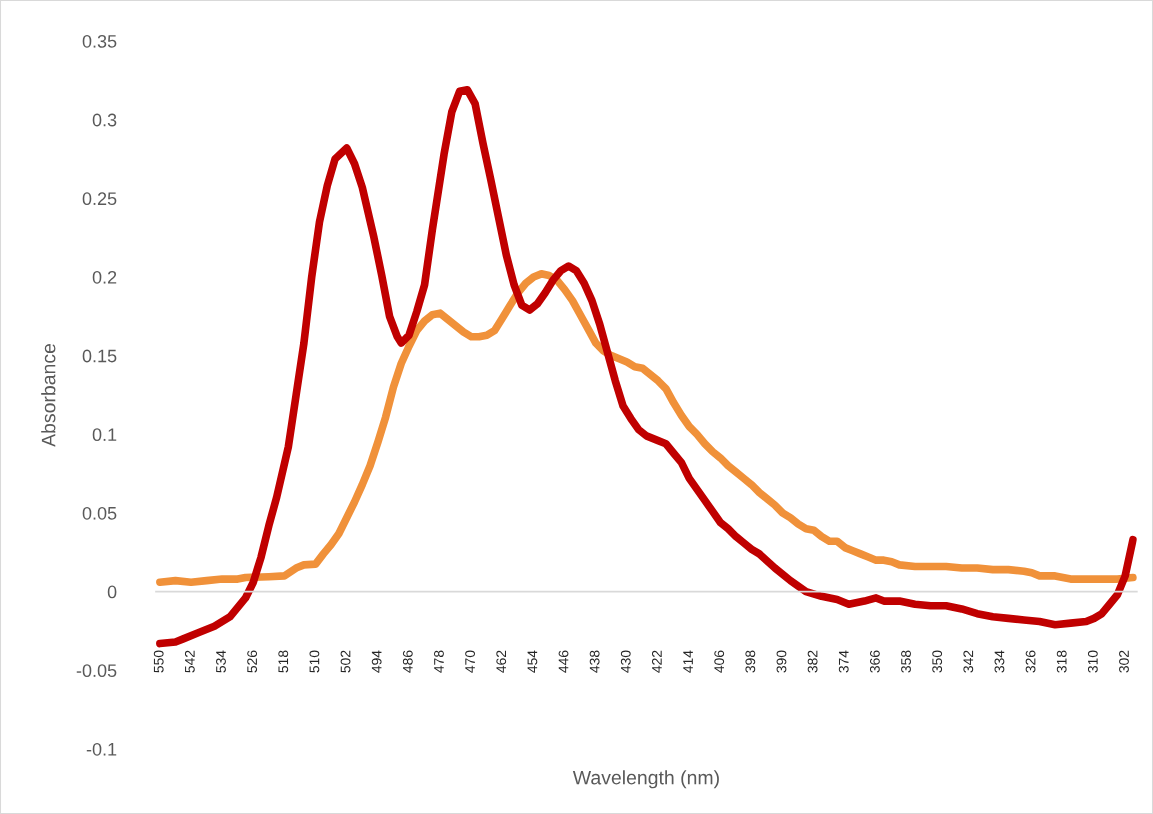 This screenshot has height=814, width=1153. Describe the element at coordinates (501, 661) in the screenshot. I see `x-tick-label: 462` at that location.